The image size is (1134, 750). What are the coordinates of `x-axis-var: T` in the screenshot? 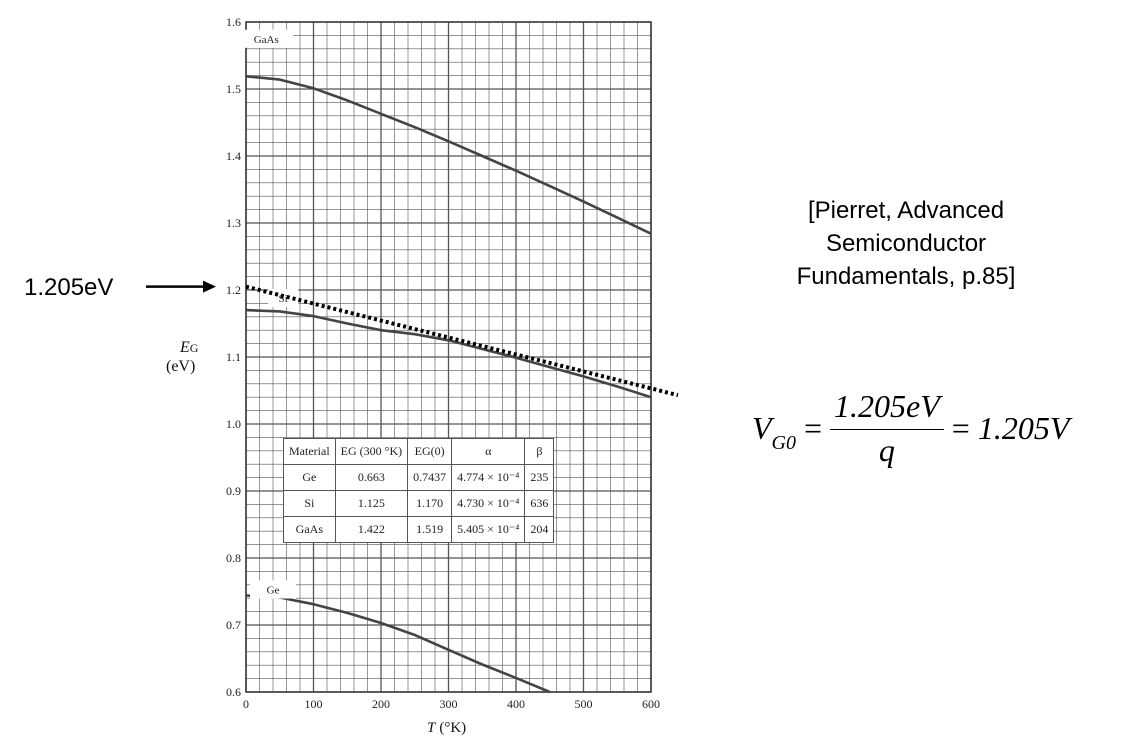 It's located at (432, 728).